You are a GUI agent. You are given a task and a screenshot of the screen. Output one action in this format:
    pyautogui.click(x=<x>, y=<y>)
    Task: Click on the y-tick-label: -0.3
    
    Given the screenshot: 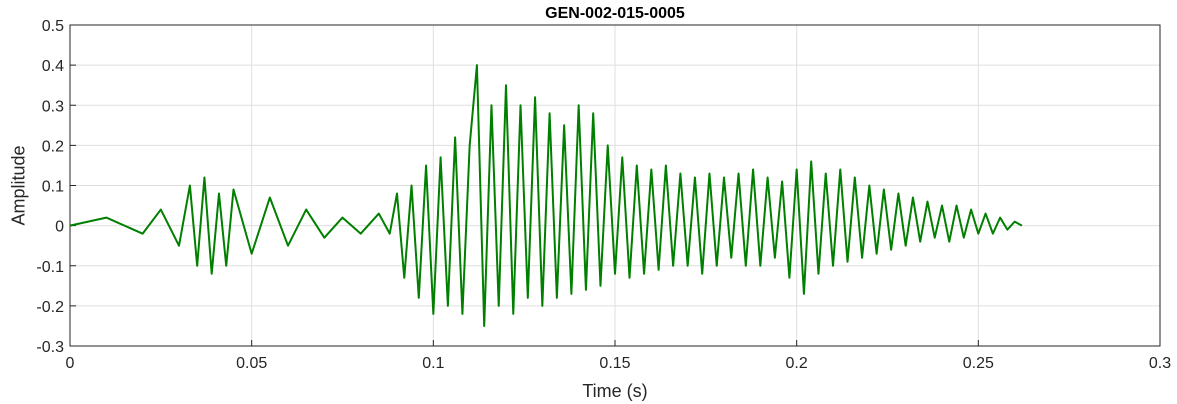 What is the action you would take?
    pyautogui.click(x=50, y=347)
    